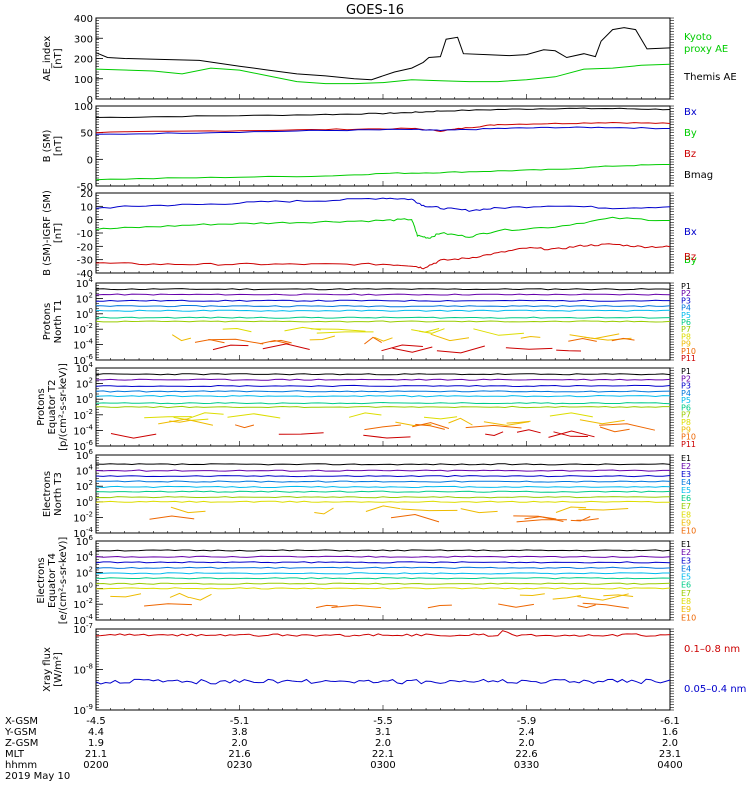 The image size is (750, 800). I want to click on legend-e6: E6, so click(686, 498).